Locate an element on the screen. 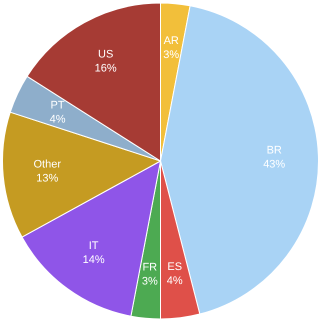 This screenshot has width=321, height=322. slice-label: IT is located at coordinates (93, 246).